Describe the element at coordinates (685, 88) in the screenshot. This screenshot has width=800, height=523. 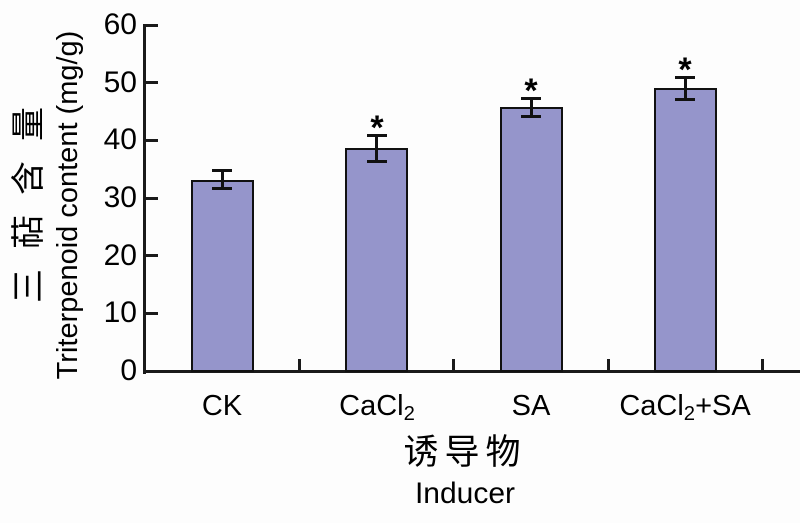
I see `error-bar-CaCl2+SA` at that location.